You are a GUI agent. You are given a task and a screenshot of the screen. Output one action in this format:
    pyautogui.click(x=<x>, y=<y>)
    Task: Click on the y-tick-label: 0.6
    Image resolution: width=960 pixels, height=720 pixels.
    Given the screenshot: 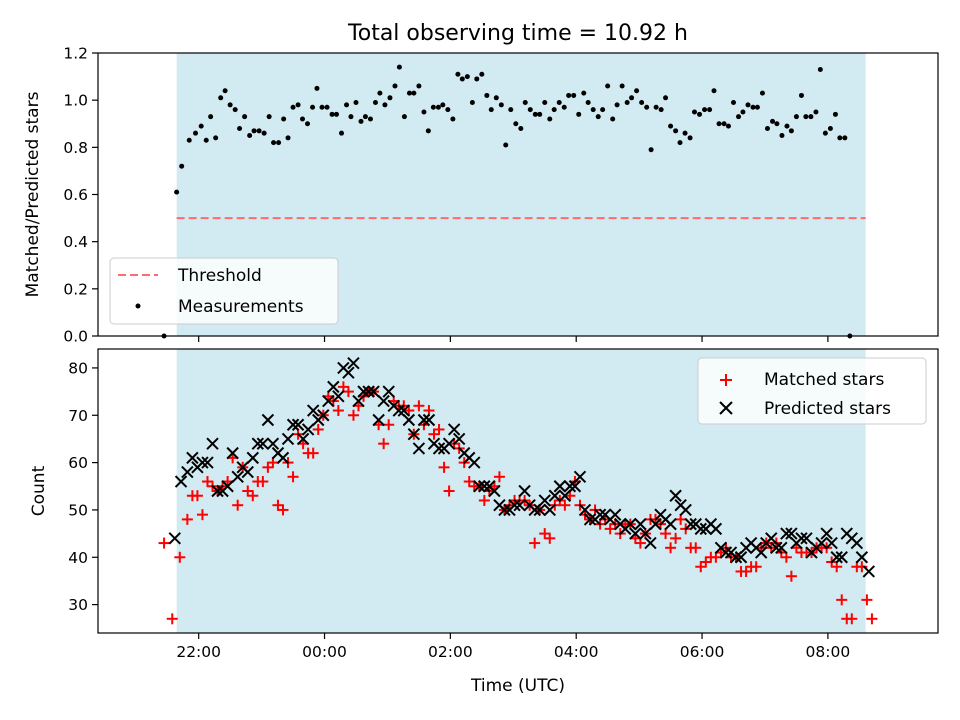 What is the action you would take?
    pyautogui.click(x=75, y=195)
    